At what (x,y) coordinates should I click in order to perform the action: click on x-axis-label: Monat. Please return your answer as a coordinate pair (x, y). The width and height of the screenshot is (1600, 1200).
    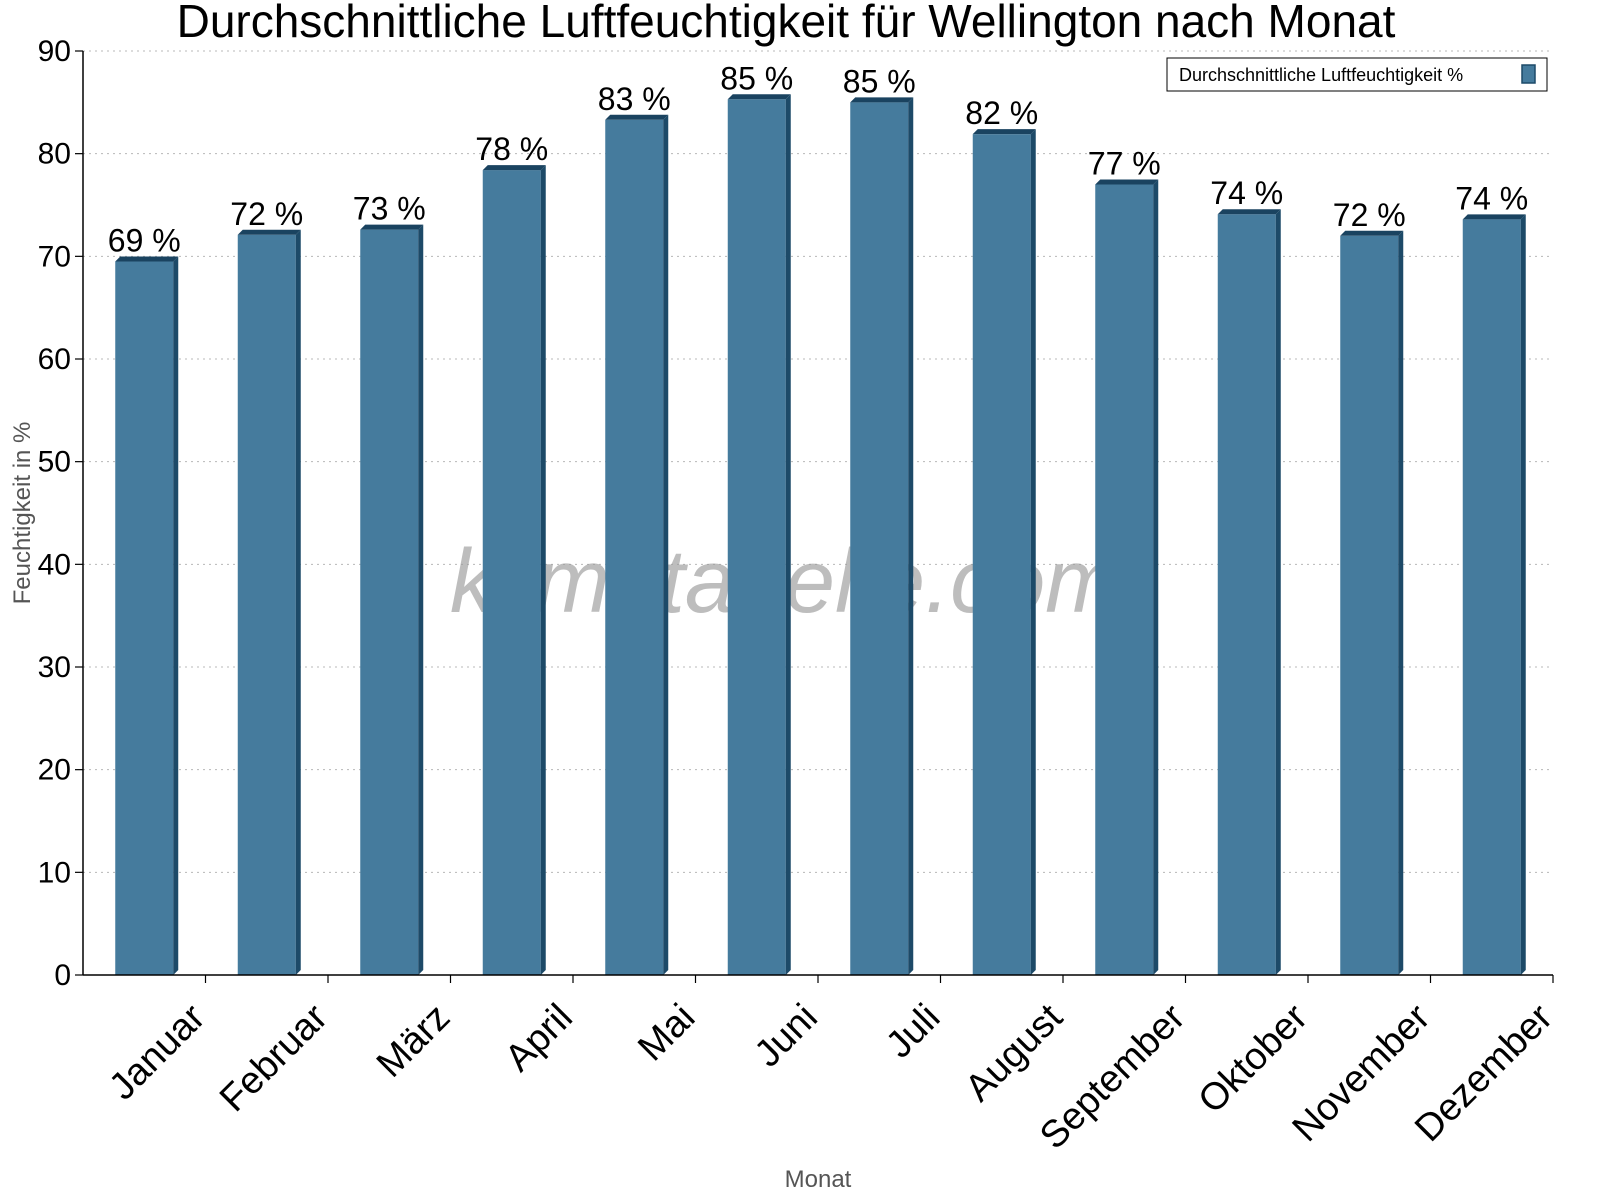
    Looking at the image, I should click on (818, 1179).